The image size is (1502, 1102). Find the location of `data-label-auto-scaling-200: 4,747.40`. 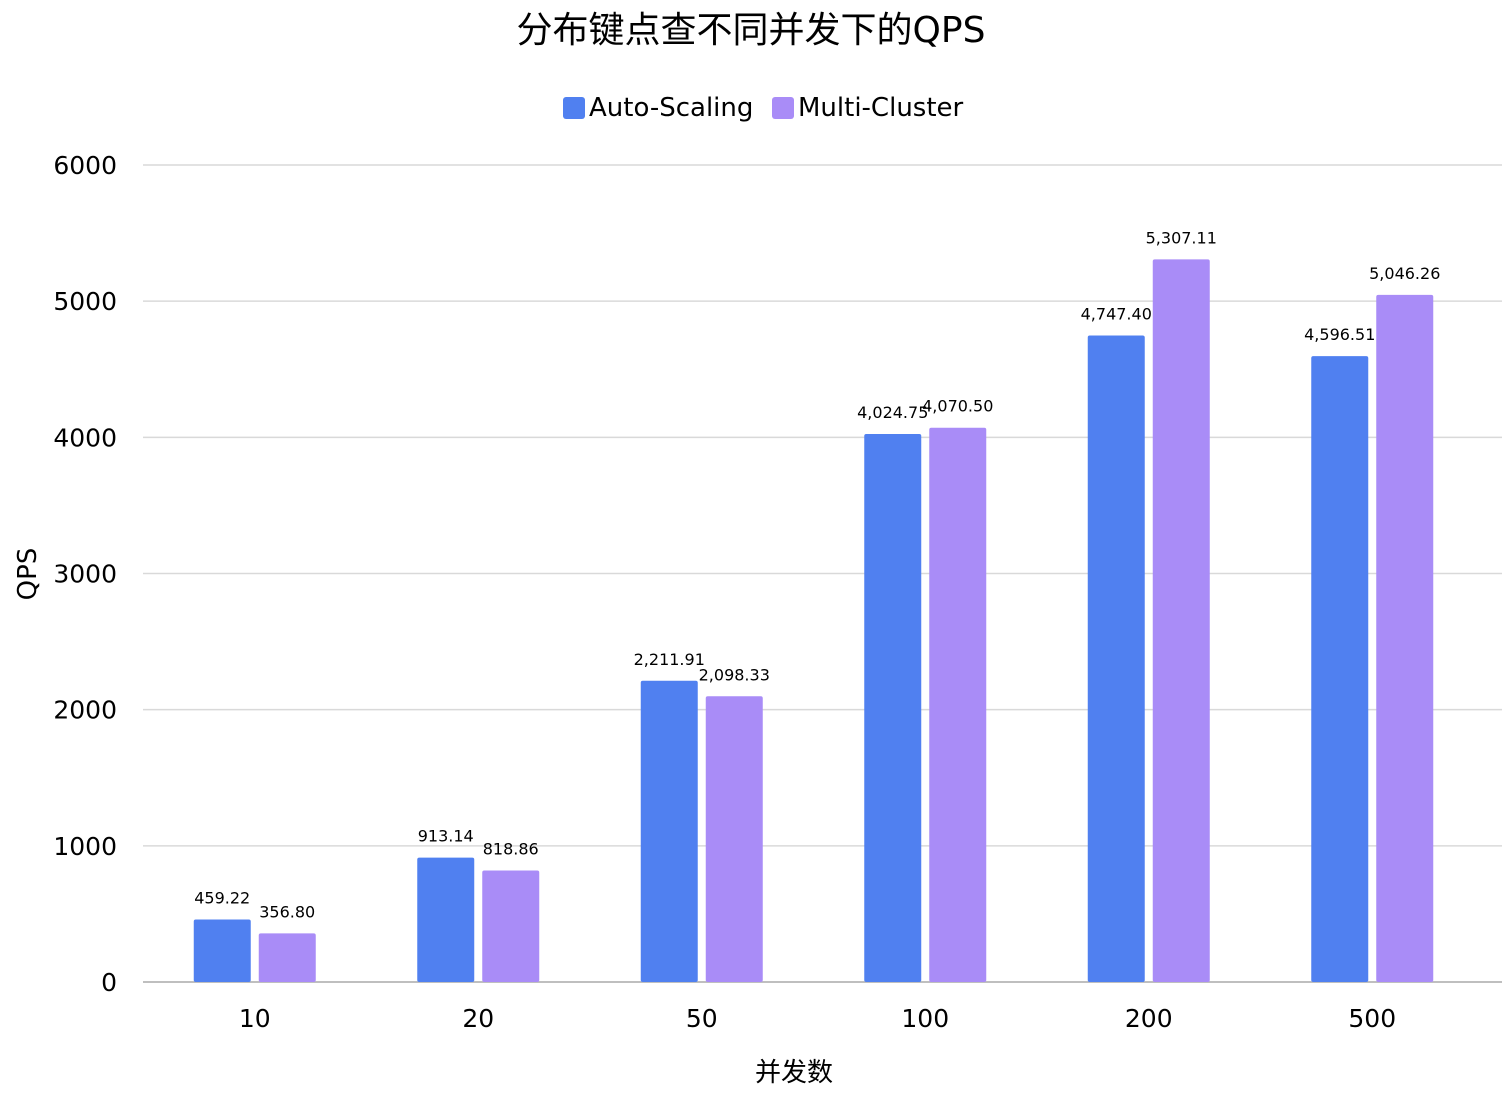

data-label-auto-scaling-200: 4,747.40 is located at coordinates (1116, 314).